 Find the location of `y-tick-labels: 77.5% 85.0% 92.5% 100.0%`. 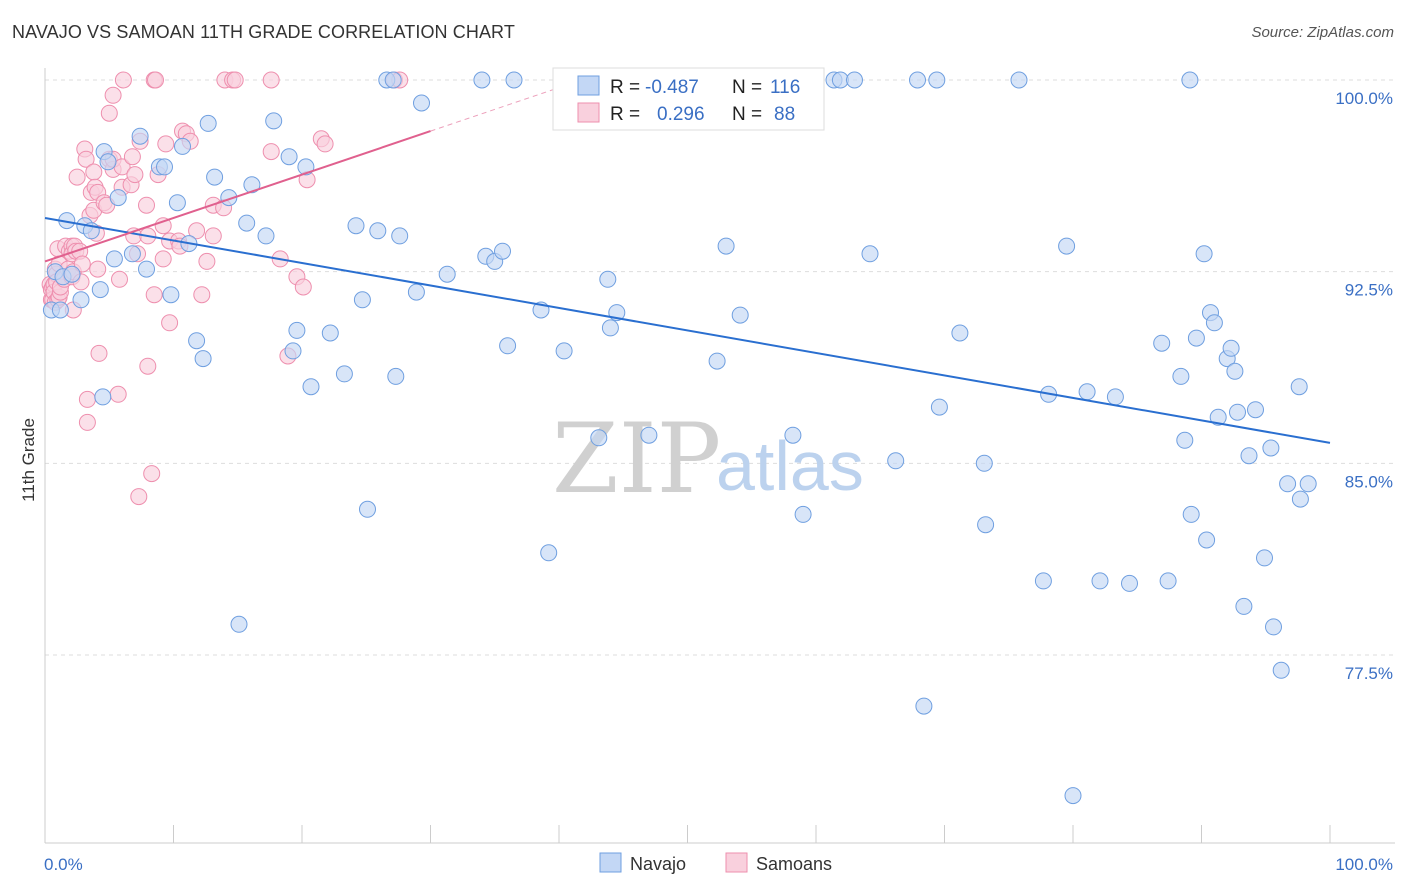

y-tick-labels: 77.5% 85.0% 92.5% 100.0% is located at coordinates (1364, 386).